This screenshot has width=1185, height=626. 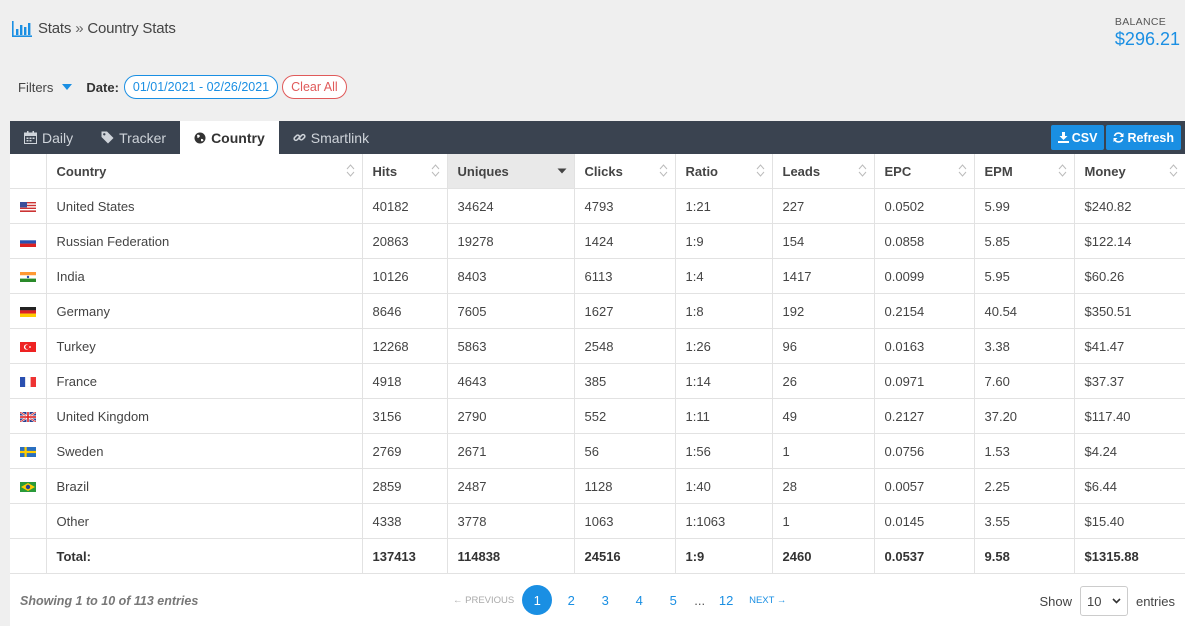 I want to click on column-header-label: Uniques, so click(x=483, y=171).